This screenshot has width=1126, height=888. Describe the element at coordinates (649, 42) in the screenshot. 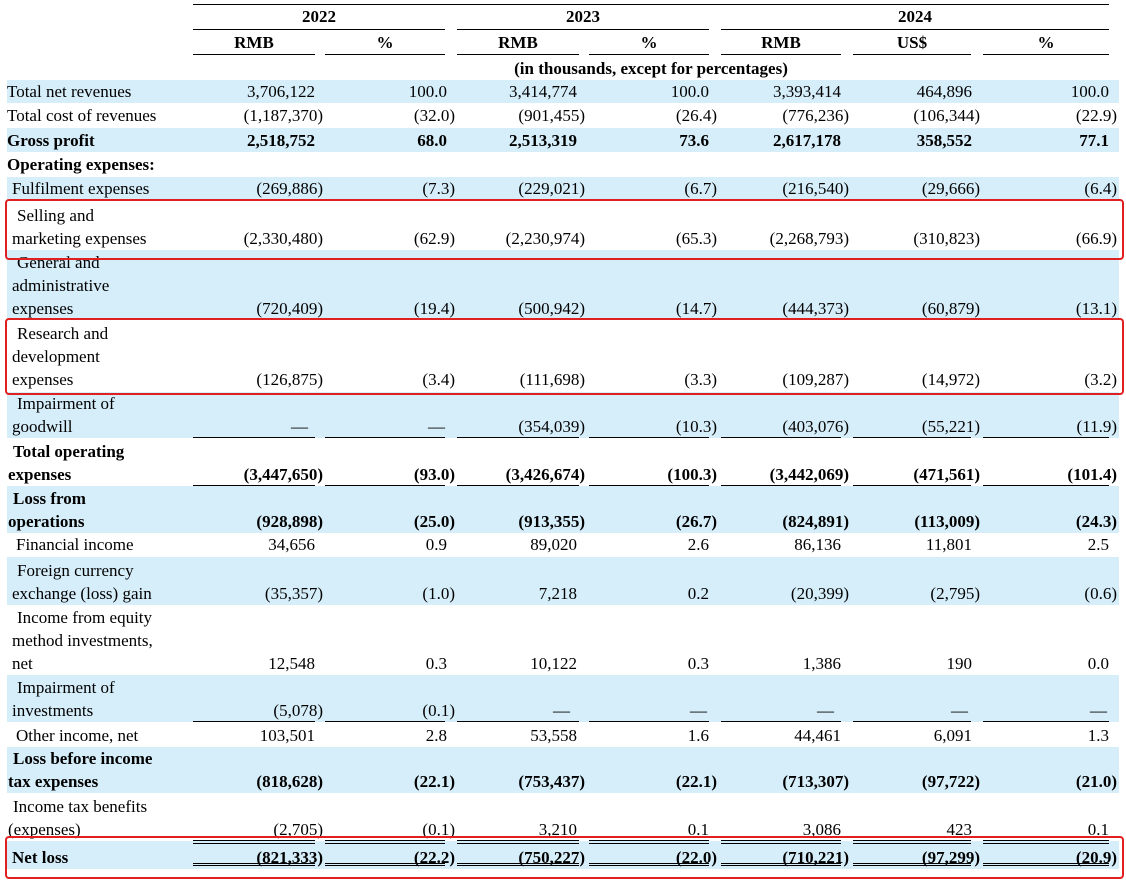

I see `col-head-2023-pct: %` at that location.